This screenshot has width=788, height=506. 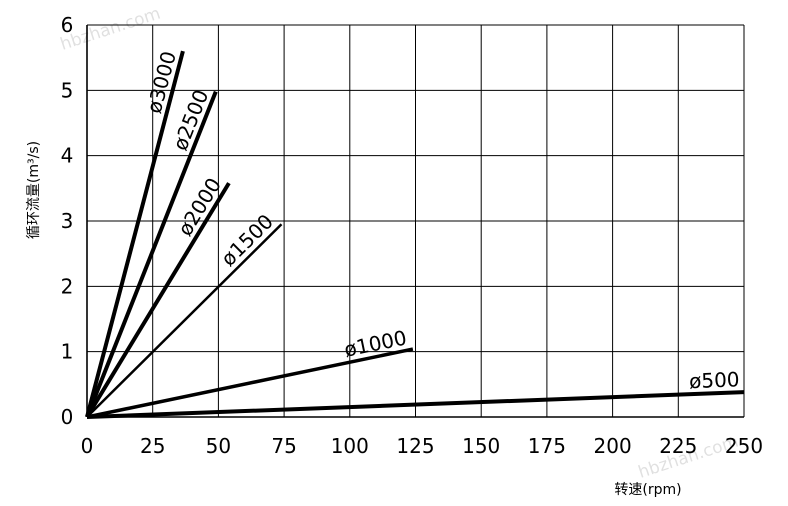 I want to click on y-tick-label: 6, so click(x=67, y=25).